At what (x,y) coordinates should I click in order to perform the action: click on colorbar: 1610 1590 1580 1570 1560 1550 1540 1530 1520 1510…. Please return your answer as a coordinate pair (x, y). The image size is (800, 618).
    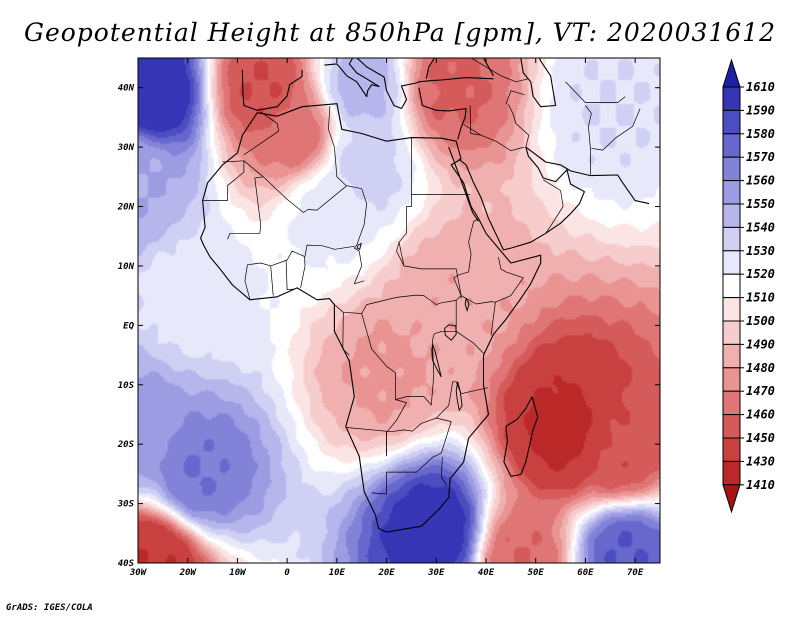
    Looking at the image, I should click on (748, 286).